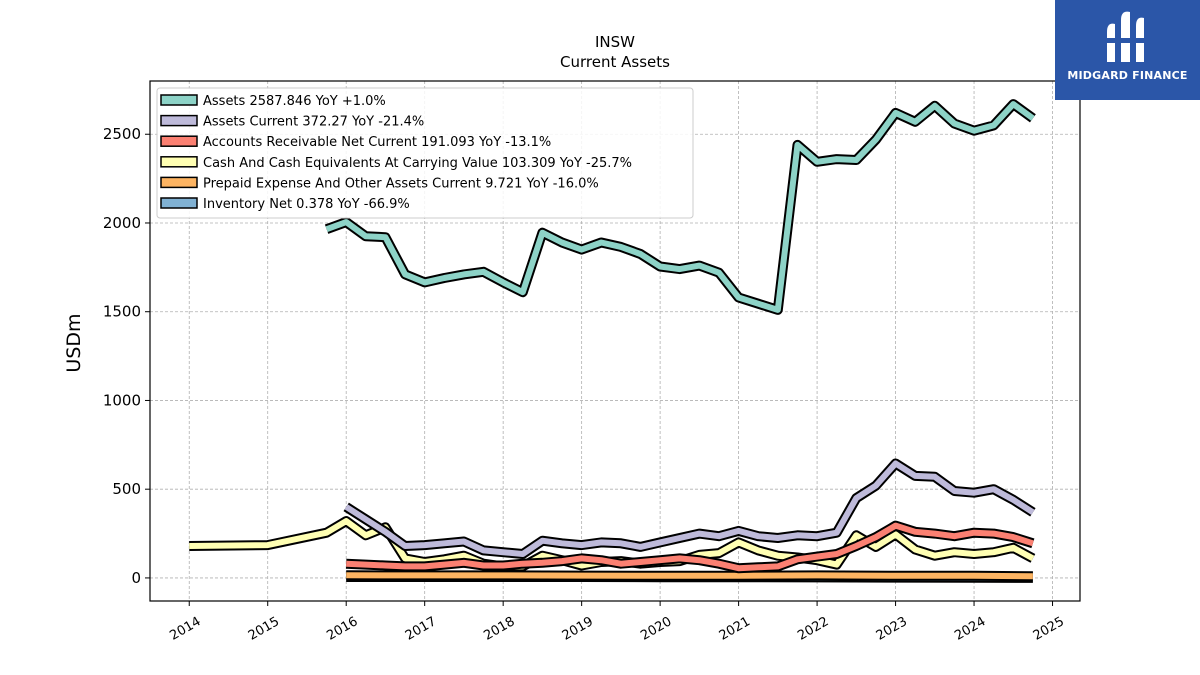 The image size is (1200, 675). I want to click on y-tick-label: 0, so click(136, 578).